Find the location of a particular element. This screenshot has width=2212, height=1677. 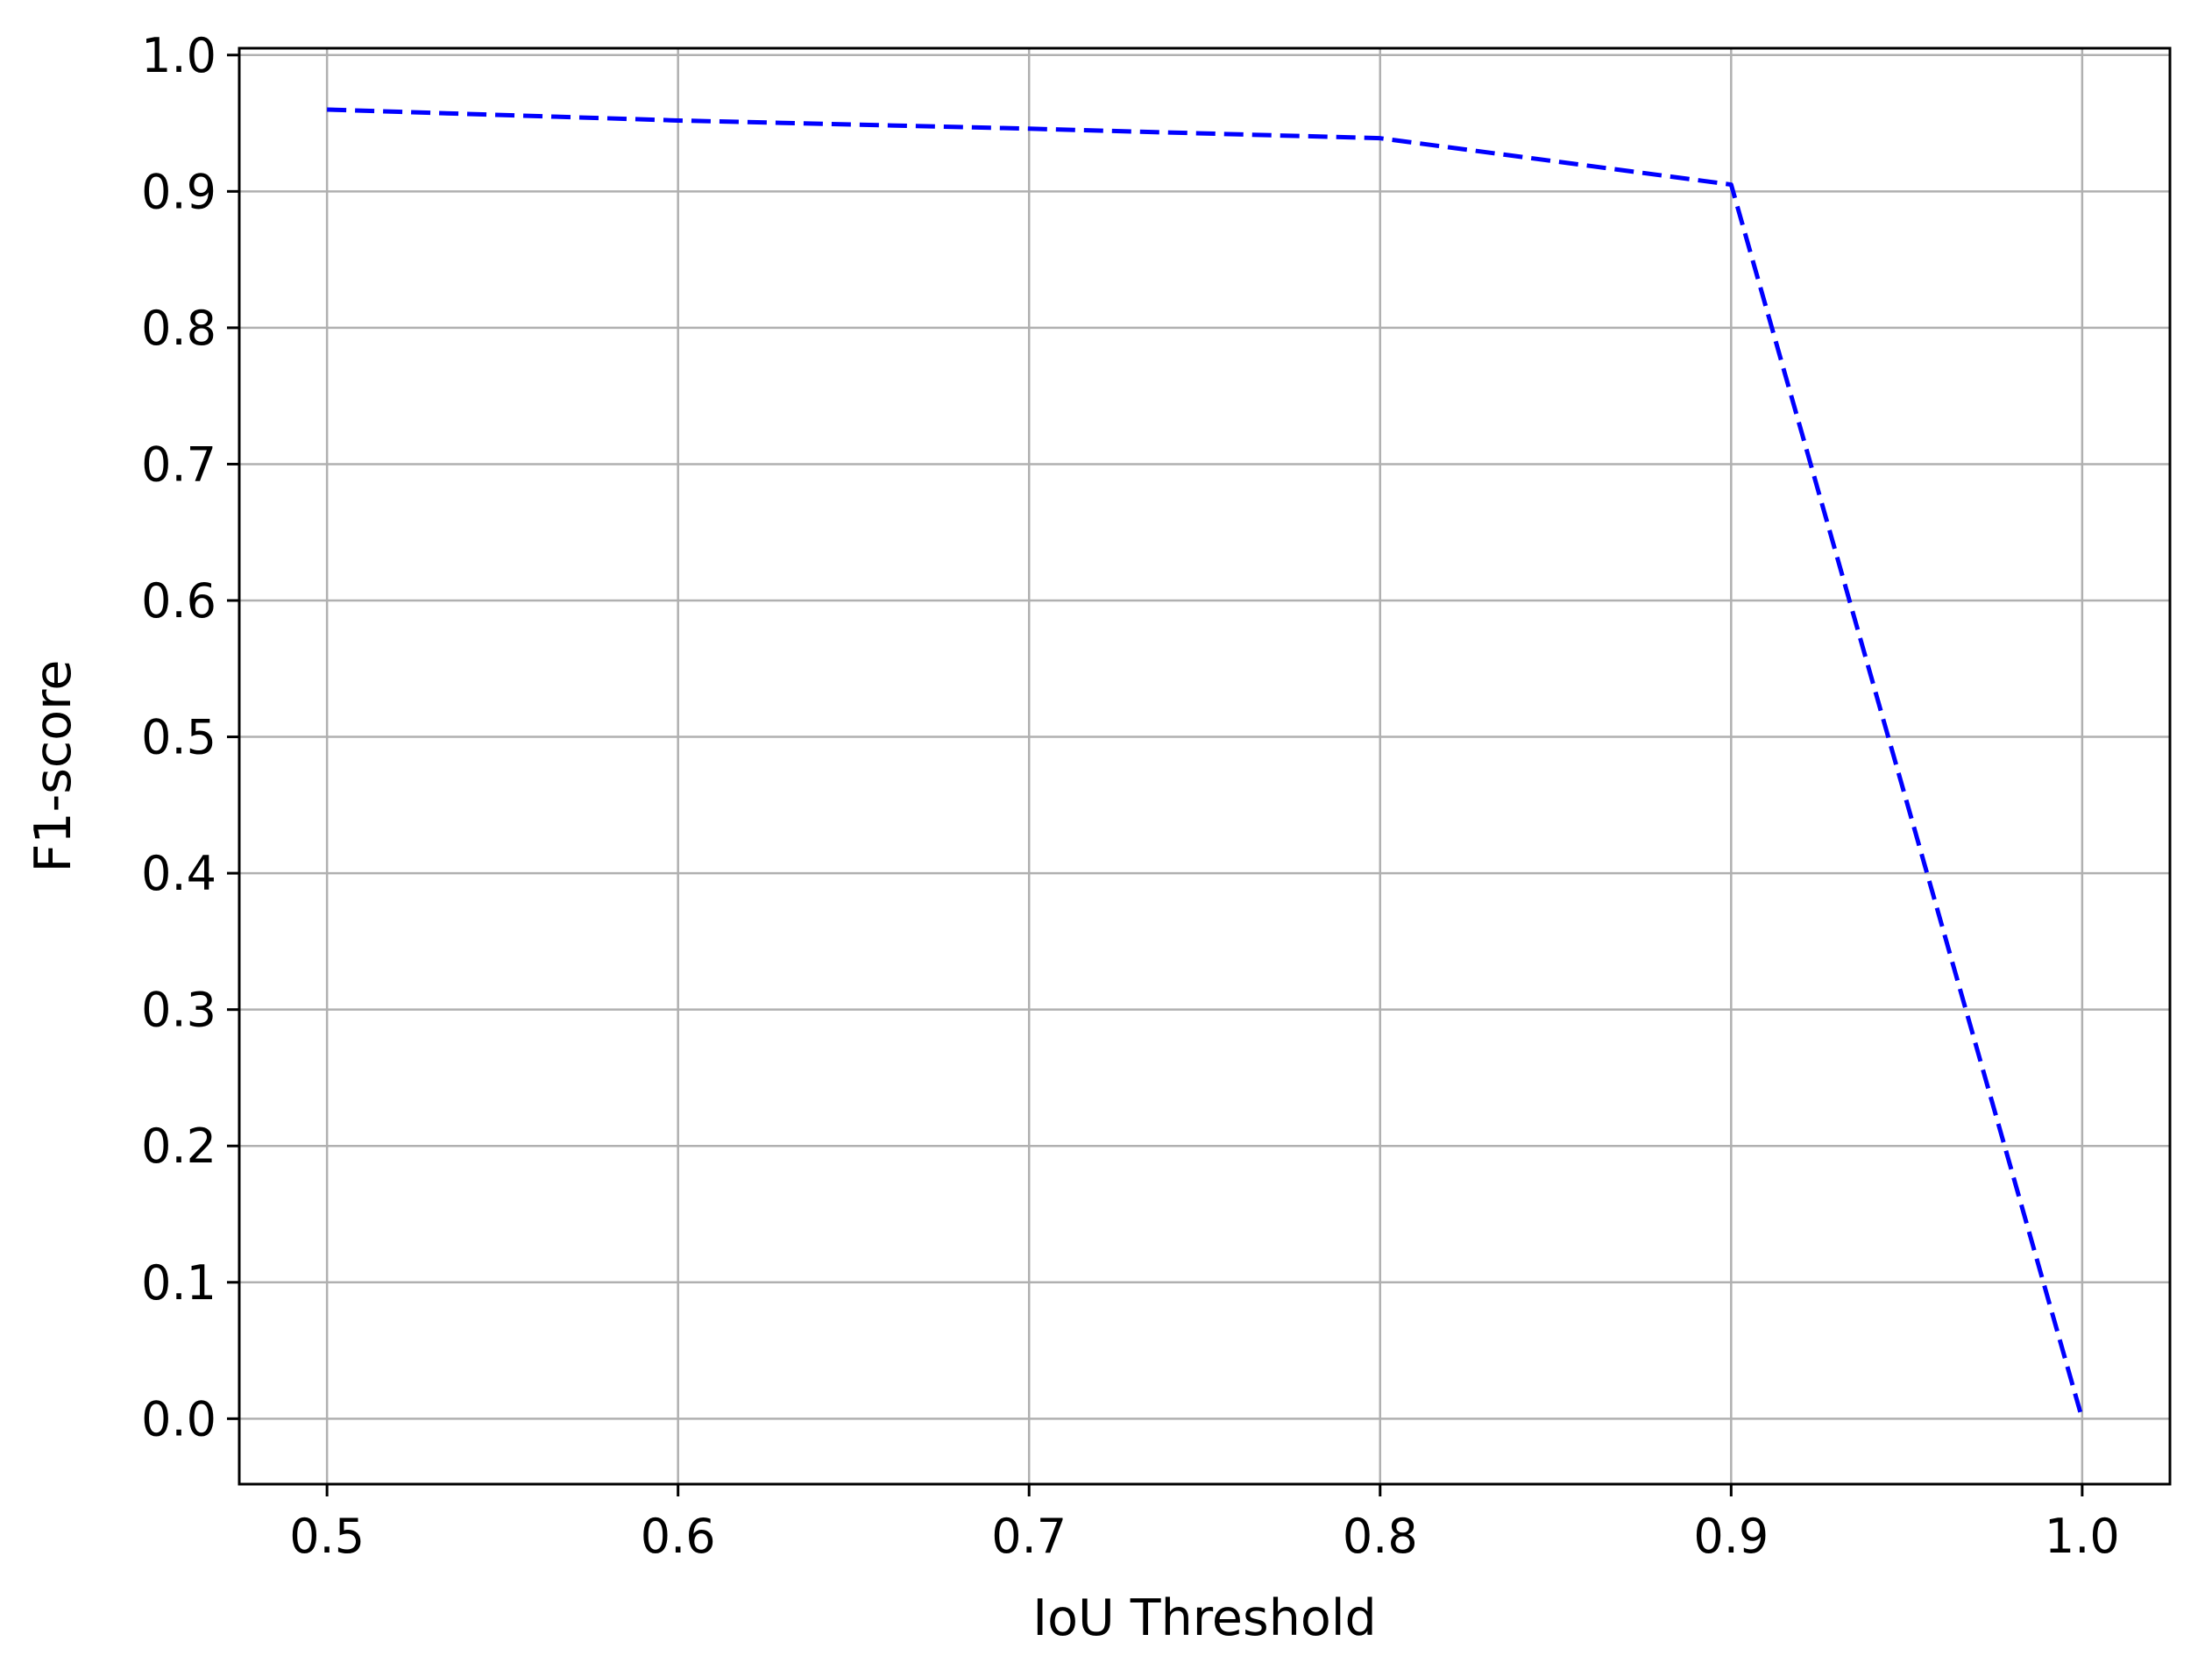

y-tick-label: 1.0 is located at coordinates (178, 55).